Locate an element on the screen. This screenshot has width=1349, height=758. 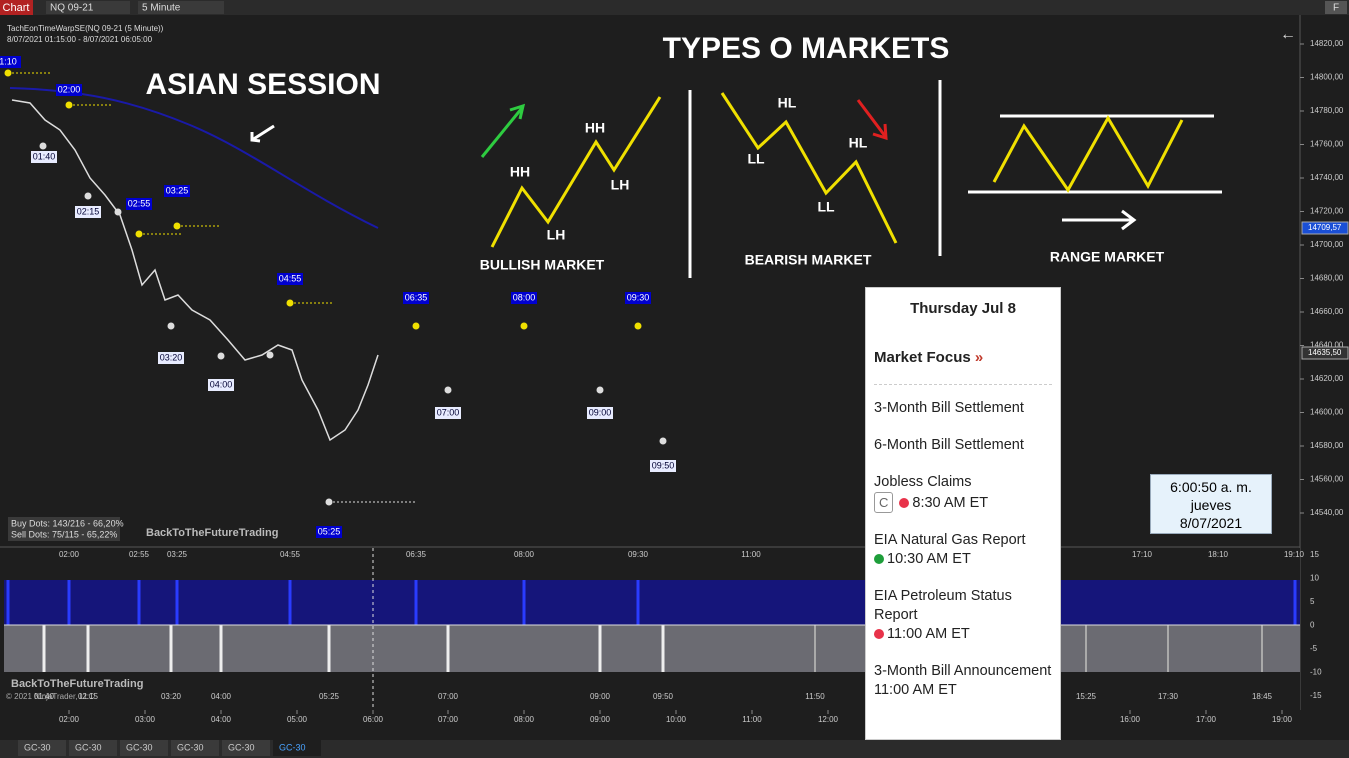
tab-bar is located at coordinates (674, 749).